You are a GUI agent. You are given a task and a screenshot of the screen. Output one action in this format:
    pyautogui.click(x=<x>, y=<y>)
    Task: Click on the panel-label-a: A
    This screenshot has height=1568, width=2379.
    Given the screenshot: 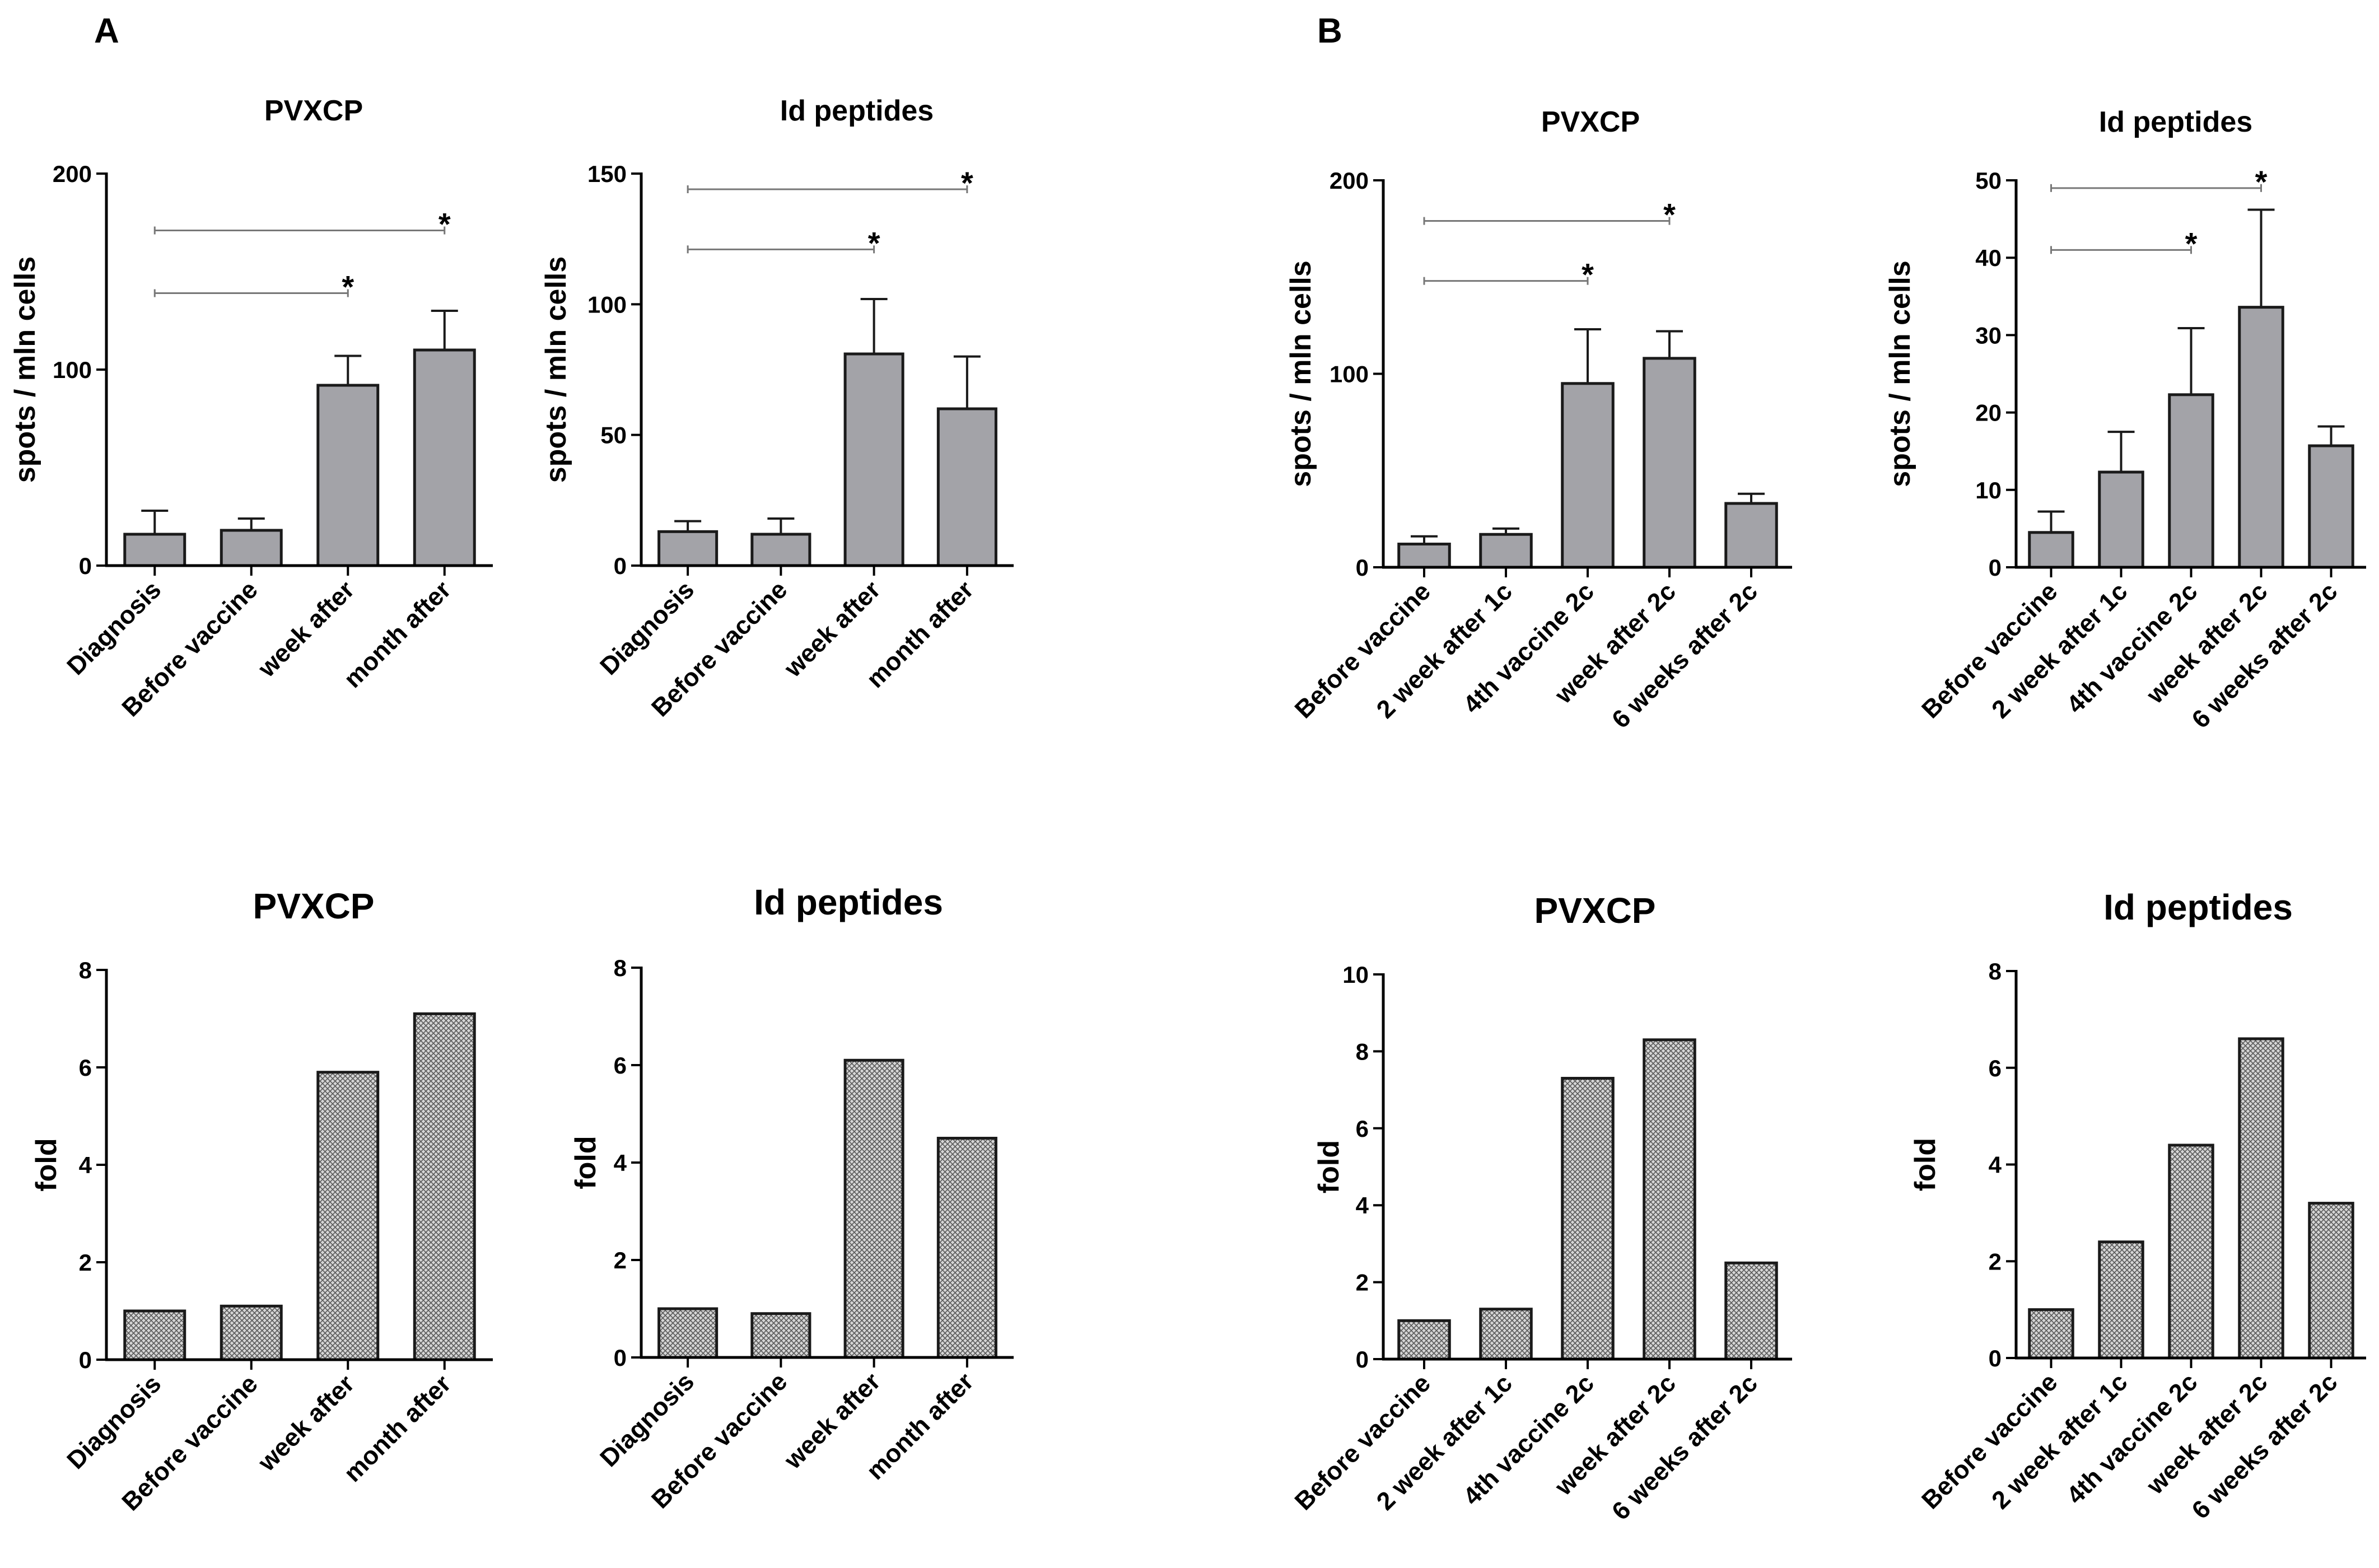 What is the action you would take?
    pyautogui.click(x=106, y=31)
    